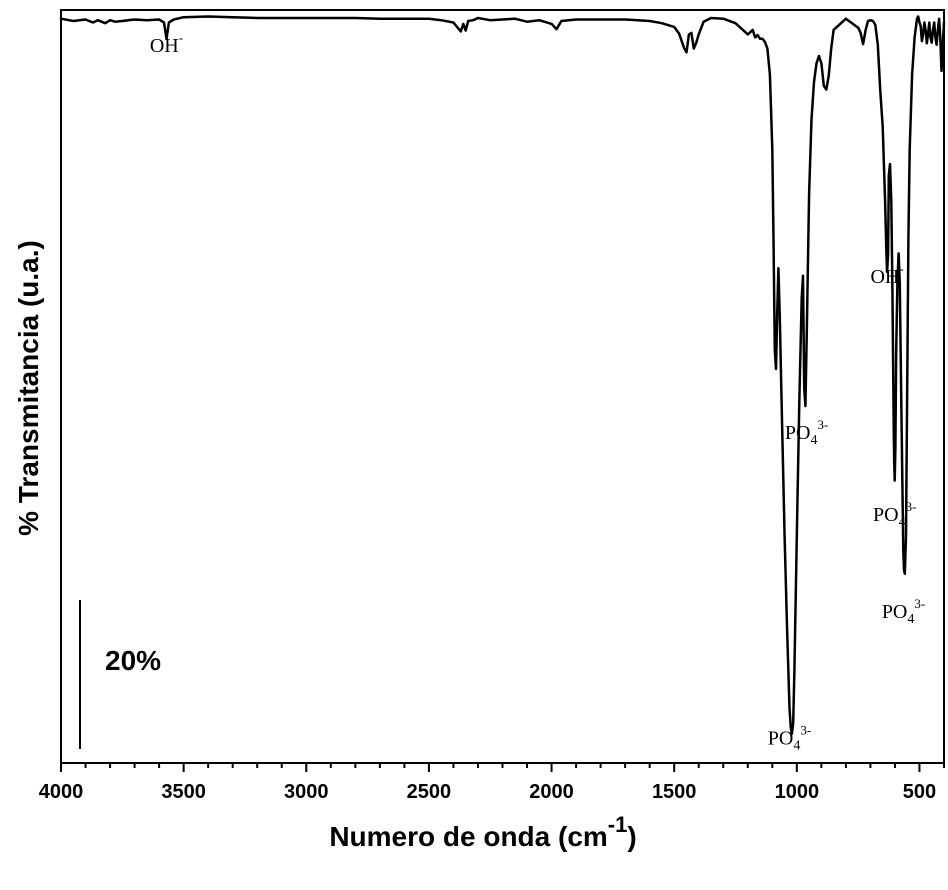 The height and width of the screenshot is (890, 948). What do you see at coordinates (468, 836) in the screenshot?
I see `x-axis-title-main: Numero de onda (cm` at bounding box center [468, 836].